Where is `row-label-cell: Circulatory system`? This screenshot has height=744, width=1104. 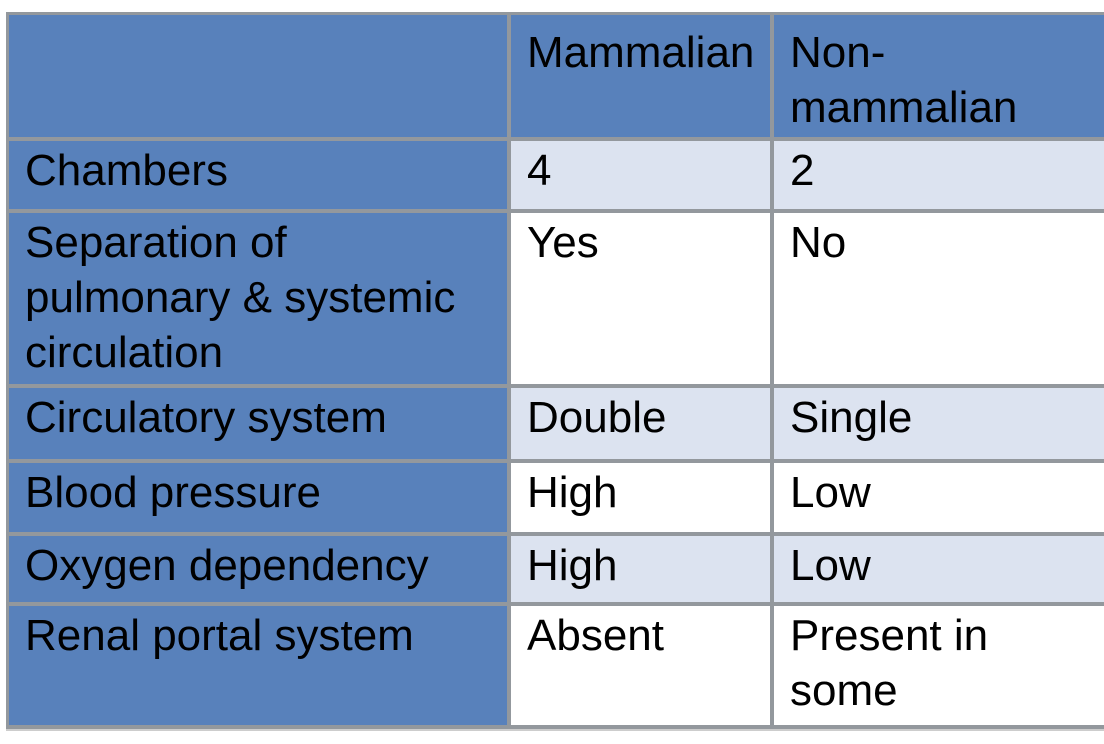 row-label-cell: Circulatory system is located at coordinates (260, 425).